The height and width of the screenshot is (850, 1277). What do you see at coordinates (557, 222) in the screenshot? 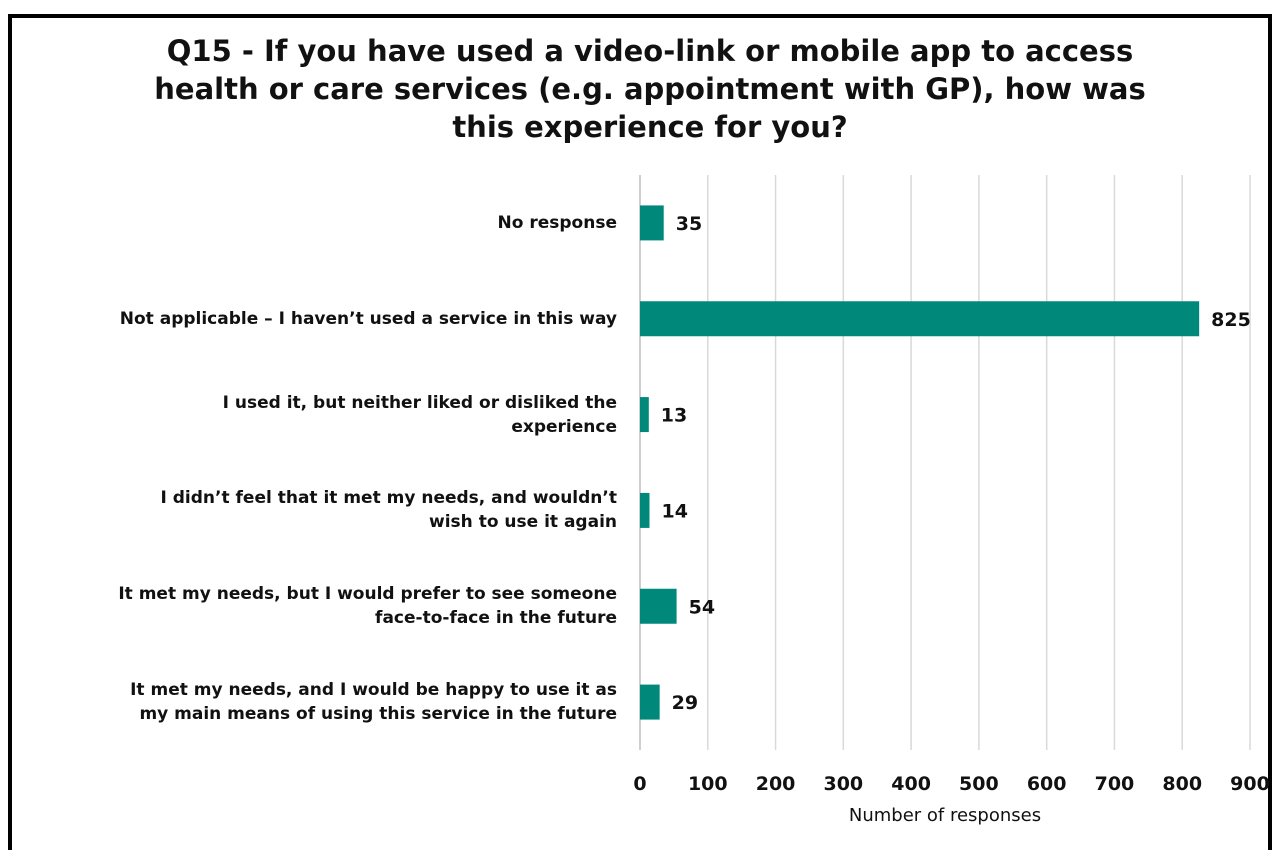
I see `category-label-line: No response` at bounding box center [557, 222].